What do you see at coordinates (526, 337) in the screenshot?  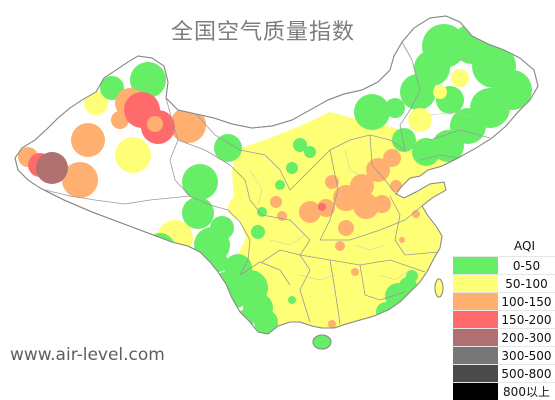 I see `legend-label: 200-300` at bounding box center [526, 337].